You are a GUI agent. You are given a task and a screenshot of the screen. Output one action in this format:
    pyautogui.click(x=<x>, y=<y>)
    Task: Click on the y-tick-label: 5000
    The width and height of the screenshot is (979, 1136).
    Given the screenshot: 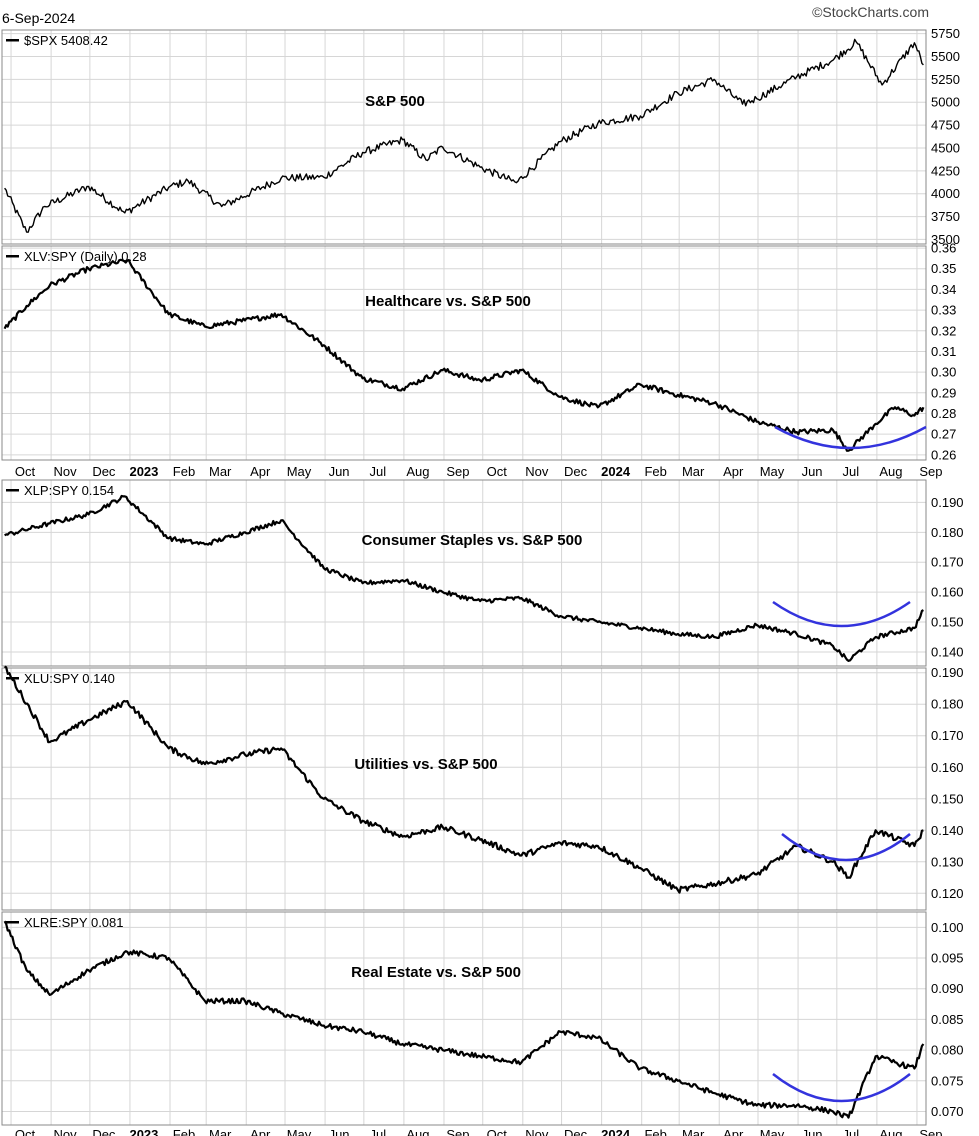 What is the action you would take?
    pyautogui.click(x=945, y=102)
    